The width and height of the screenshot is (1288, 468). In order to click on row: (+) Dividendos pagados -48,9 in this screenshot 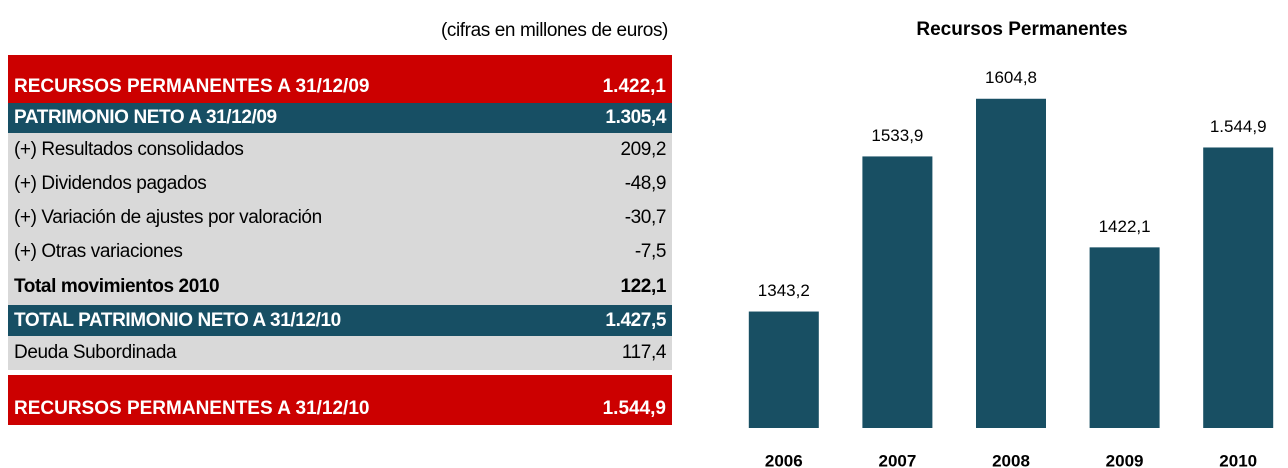, I will do `click(340, 184)`.